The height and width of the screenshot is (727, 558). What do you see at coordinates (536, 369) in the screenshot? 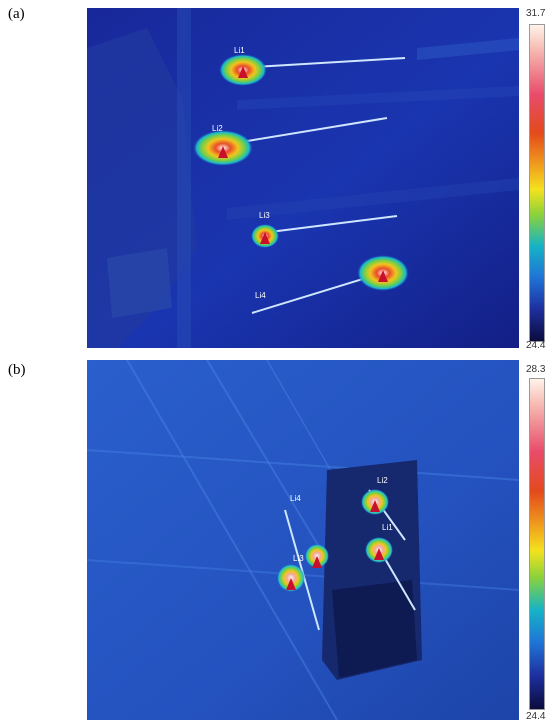
I see `scale-max-b: 28.3` at bounding box center [536, 369].